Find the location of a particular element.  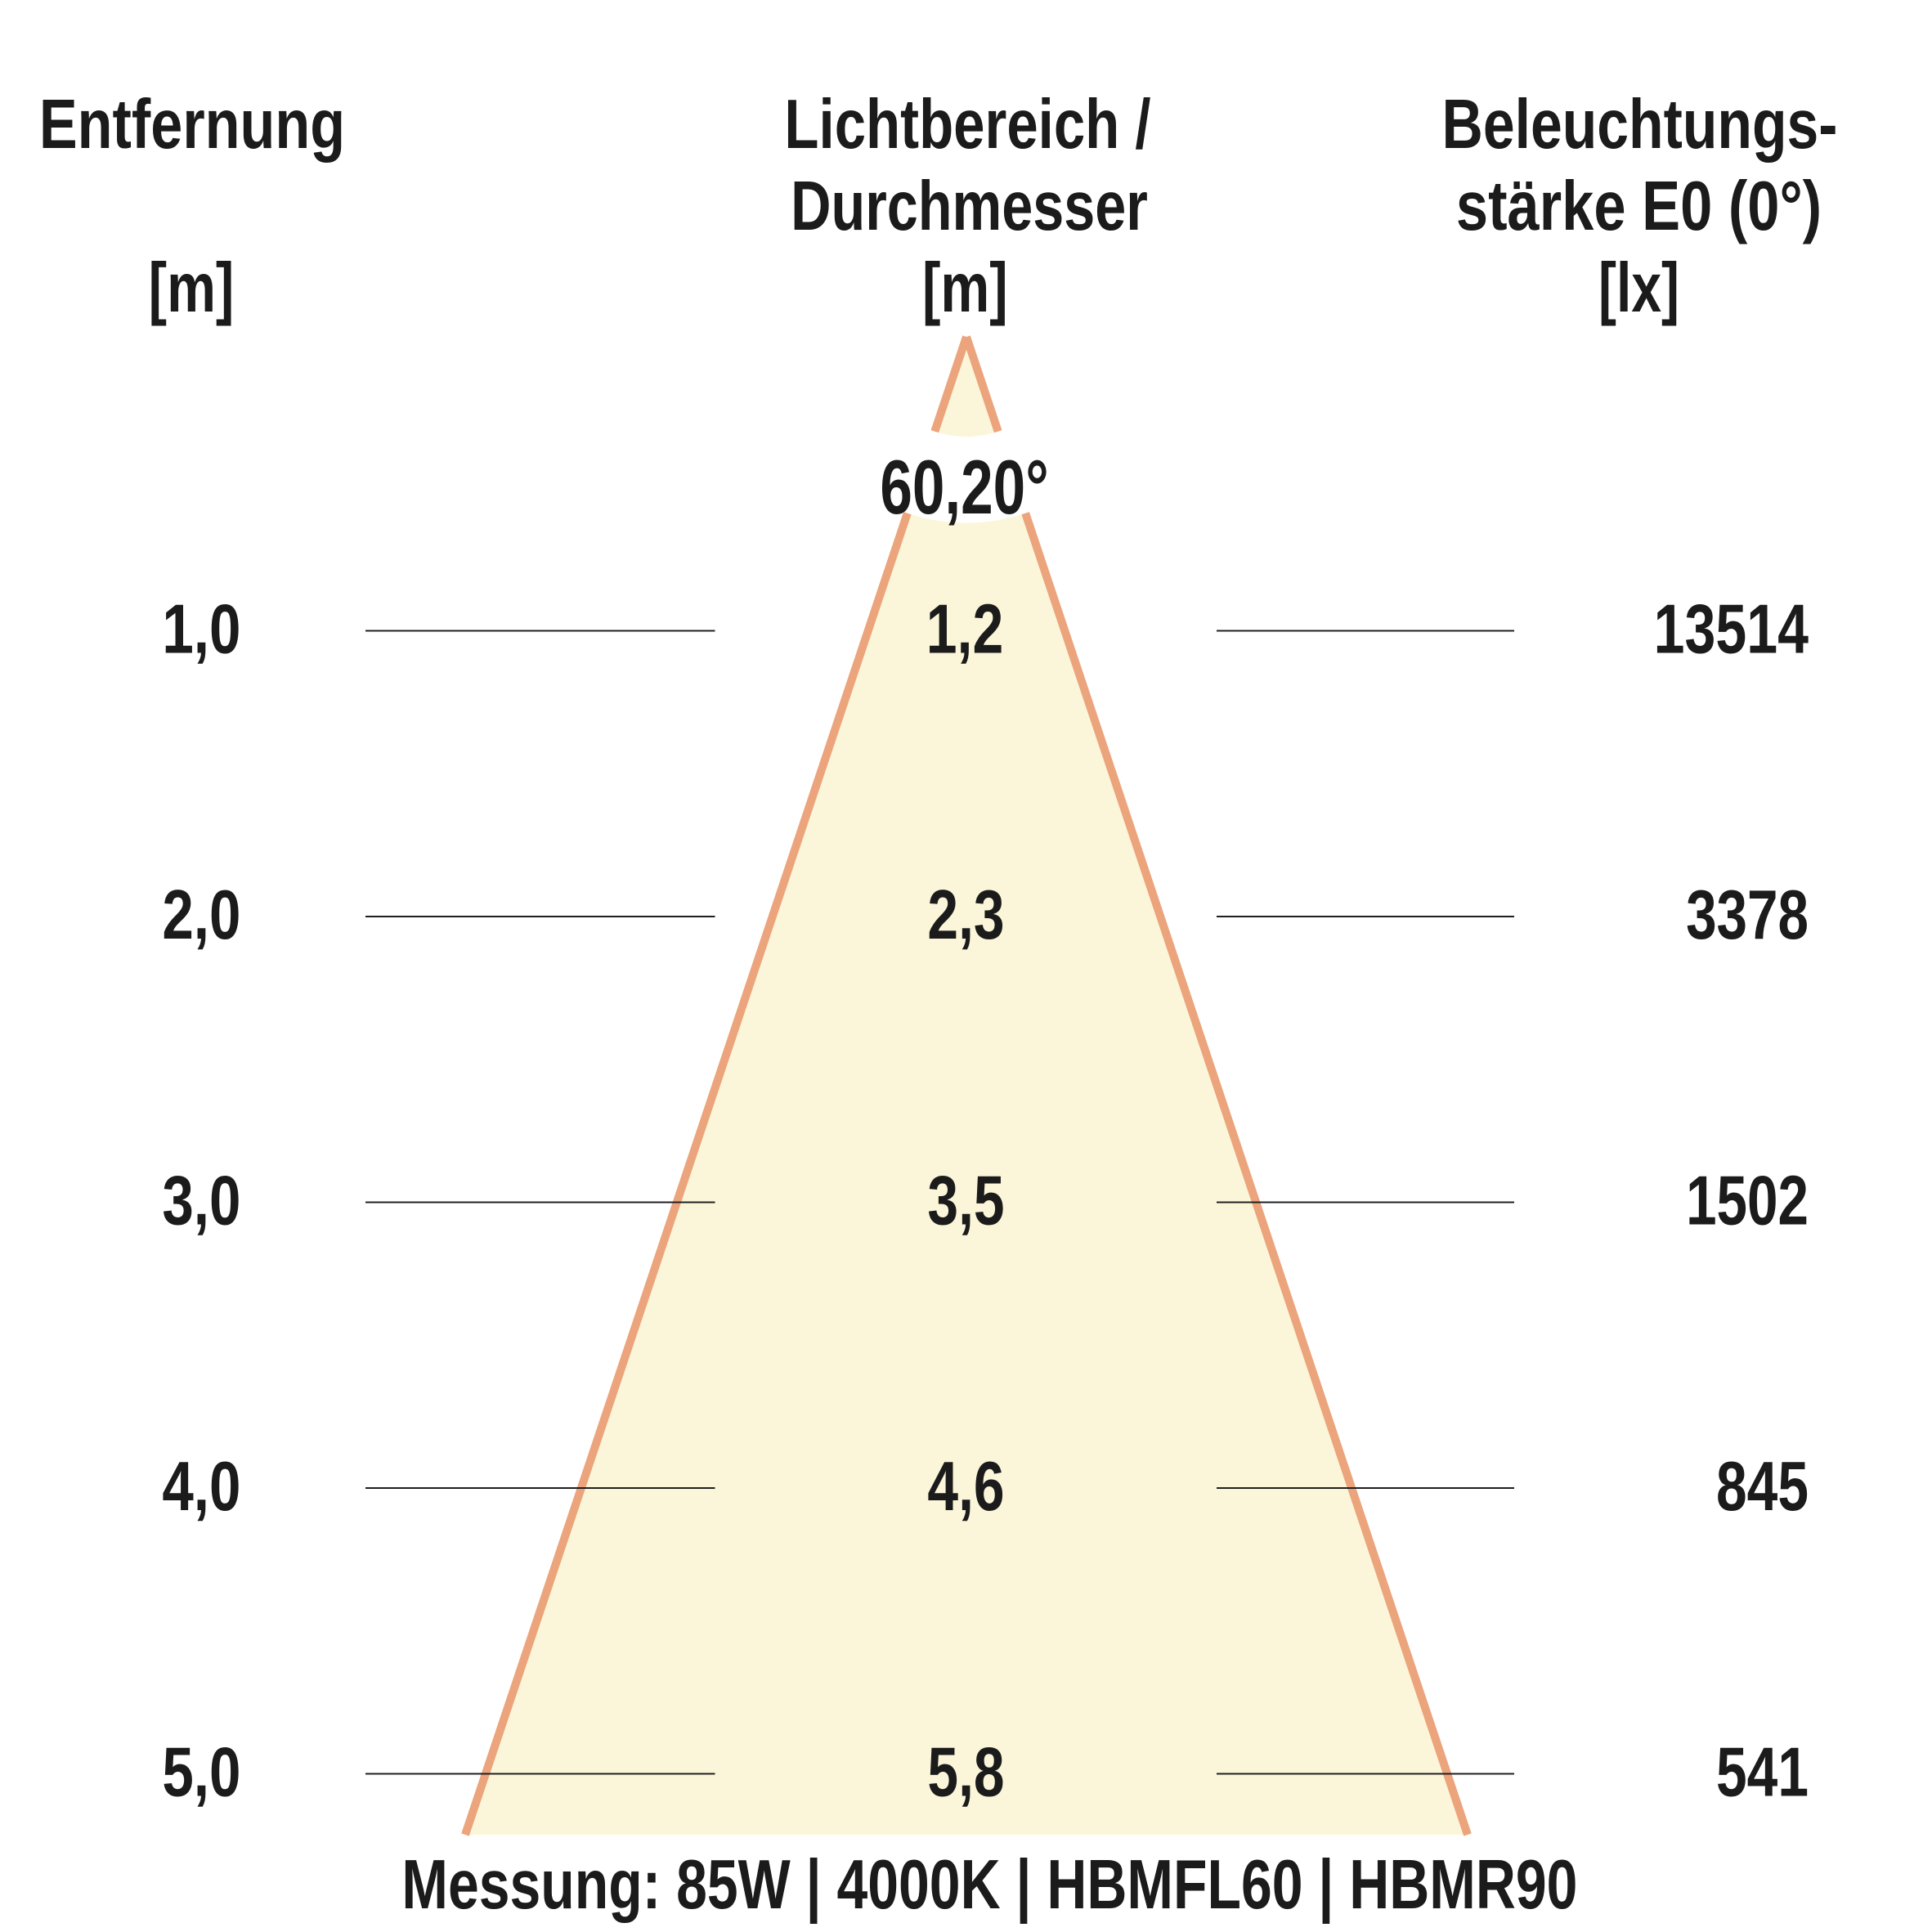

svg-text: 845 is located at coordinates (1763, 1487).